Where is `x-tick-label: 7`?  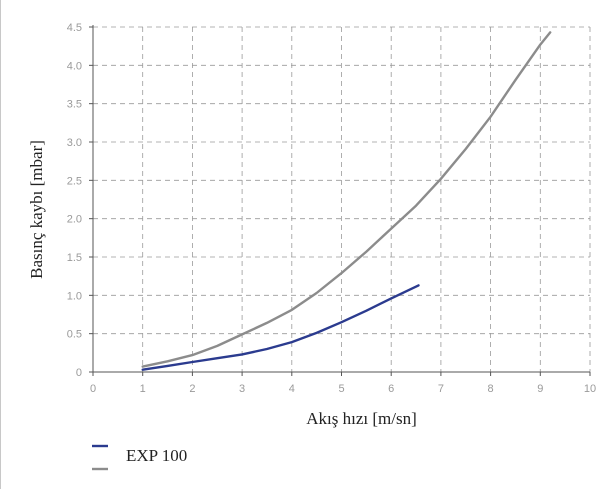 x-tick-label: 7 is located at coordinates (441, 389).